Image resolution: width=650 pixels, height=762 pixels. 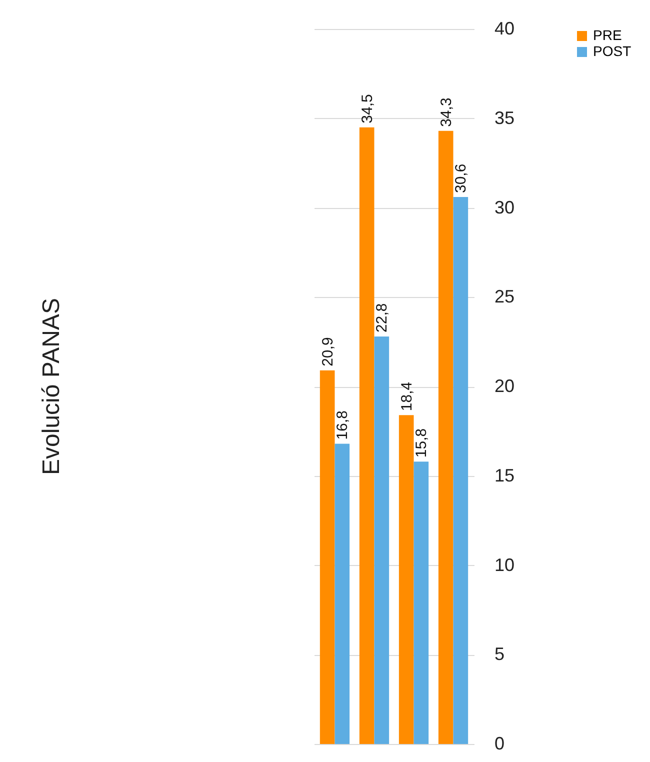 What do you see at coordinates (367, 109) in the screenshot?
I see `data-label: 34,5` at bounding box center [367, 109].